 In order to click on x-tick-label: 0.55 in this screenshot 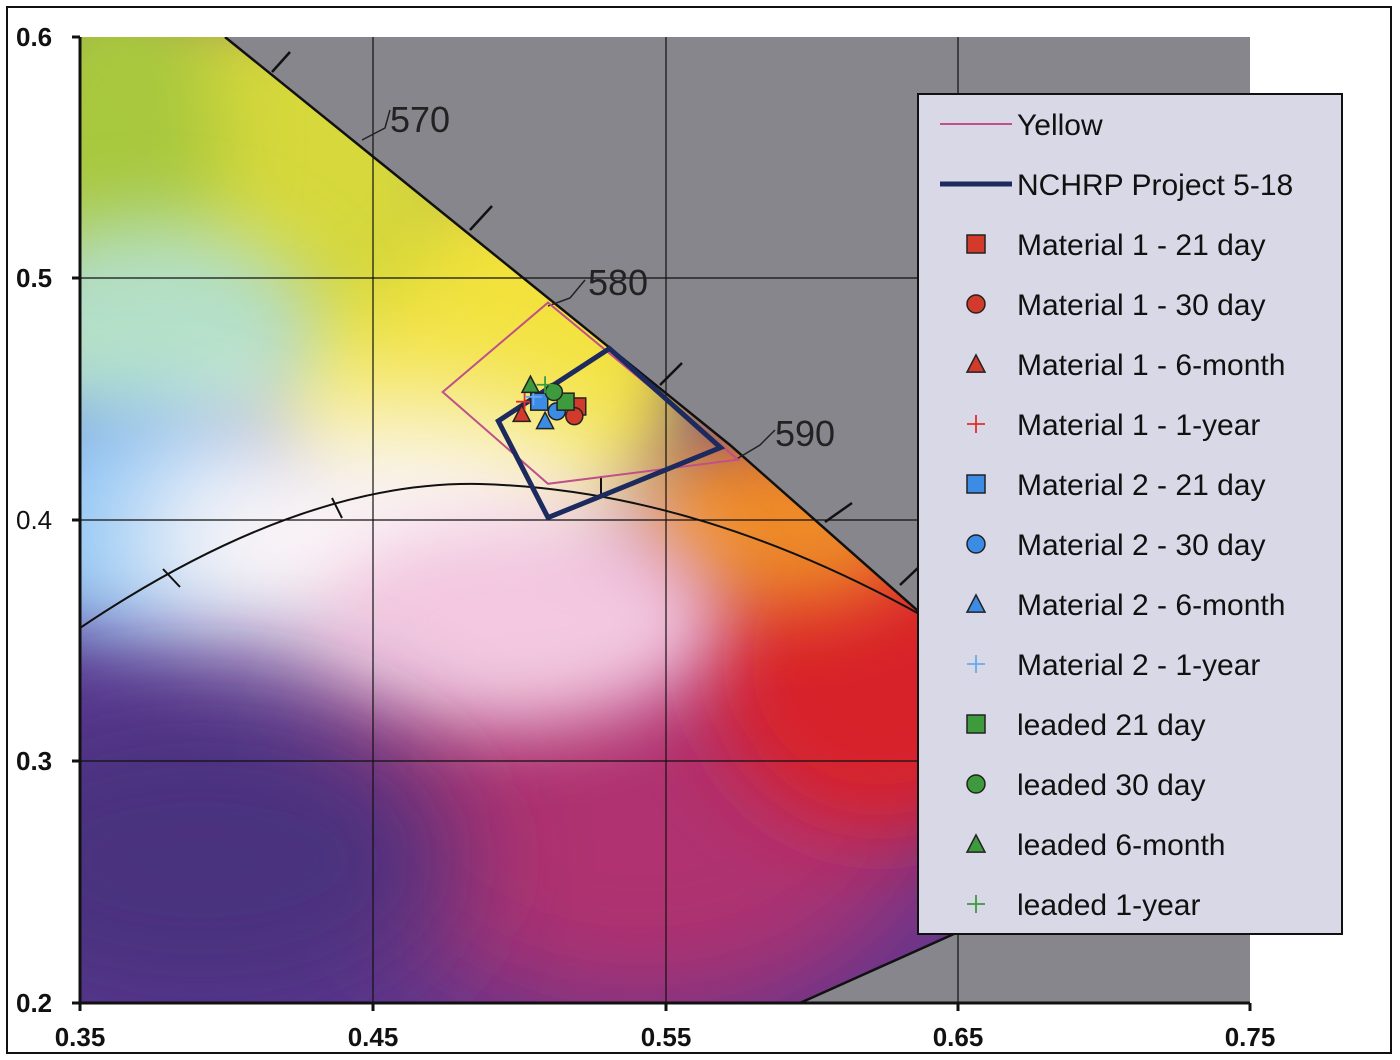, I will do `click(666, 1037)`.